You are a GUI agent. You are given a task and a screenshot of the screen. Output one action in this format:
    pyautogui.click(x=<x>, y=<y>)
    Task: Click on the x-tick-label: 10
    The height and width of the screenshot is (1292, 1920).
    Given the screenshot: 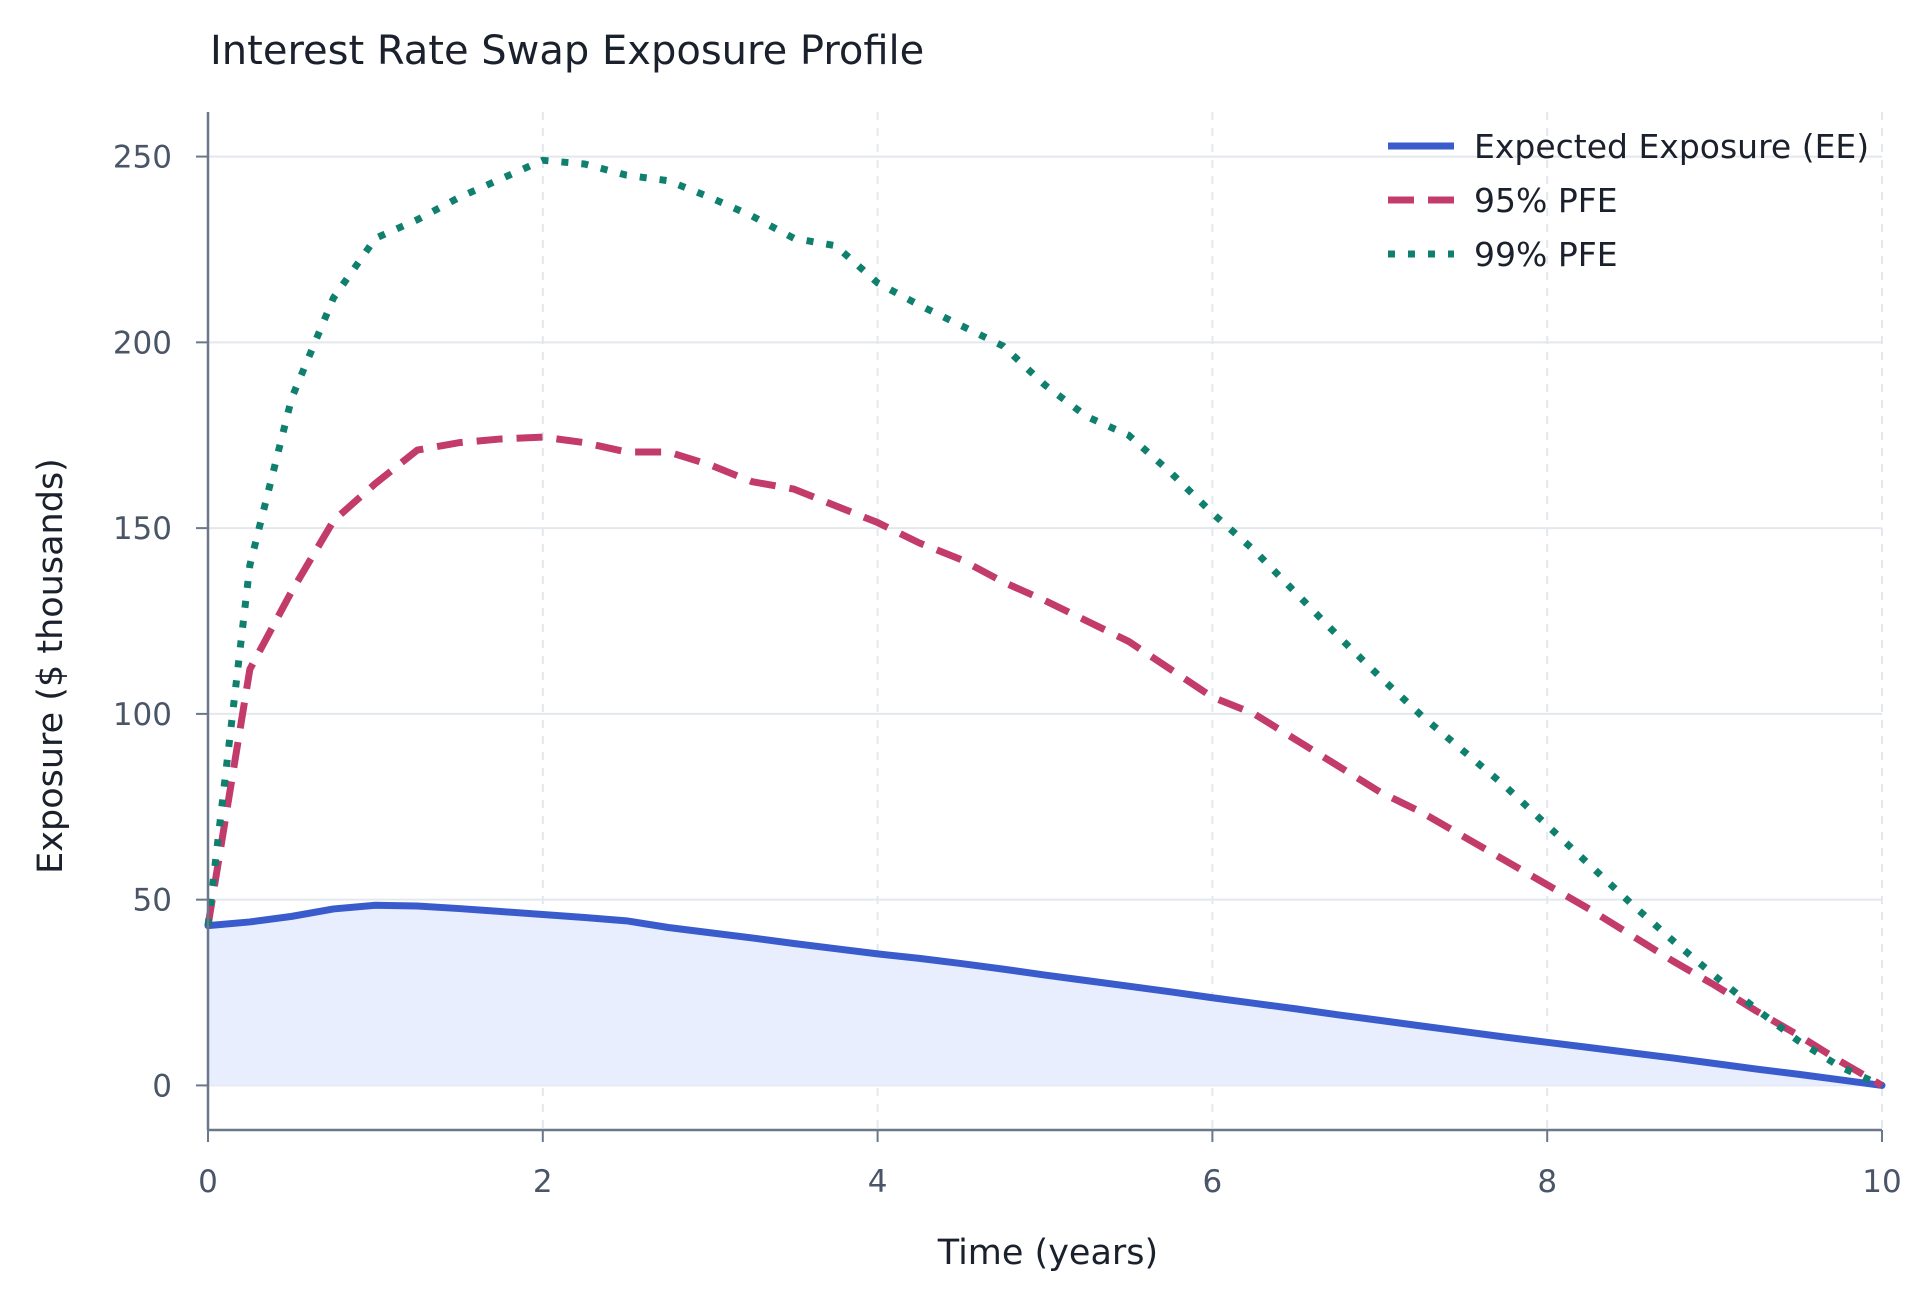 What is the action you would take?
    pyautogui.click(x=1881, y=1182)
    